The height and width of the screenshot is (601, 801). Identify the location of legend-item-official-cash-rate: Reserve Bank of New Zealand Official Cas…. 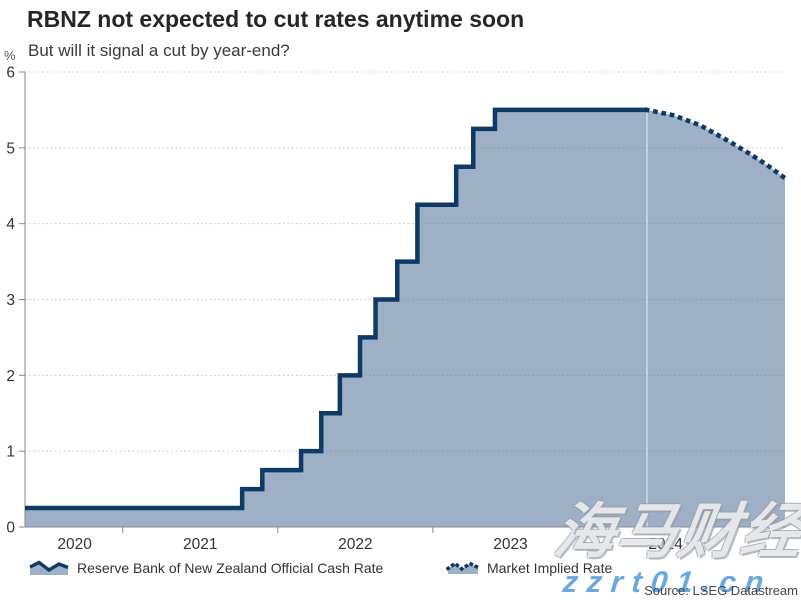
(205, 568).